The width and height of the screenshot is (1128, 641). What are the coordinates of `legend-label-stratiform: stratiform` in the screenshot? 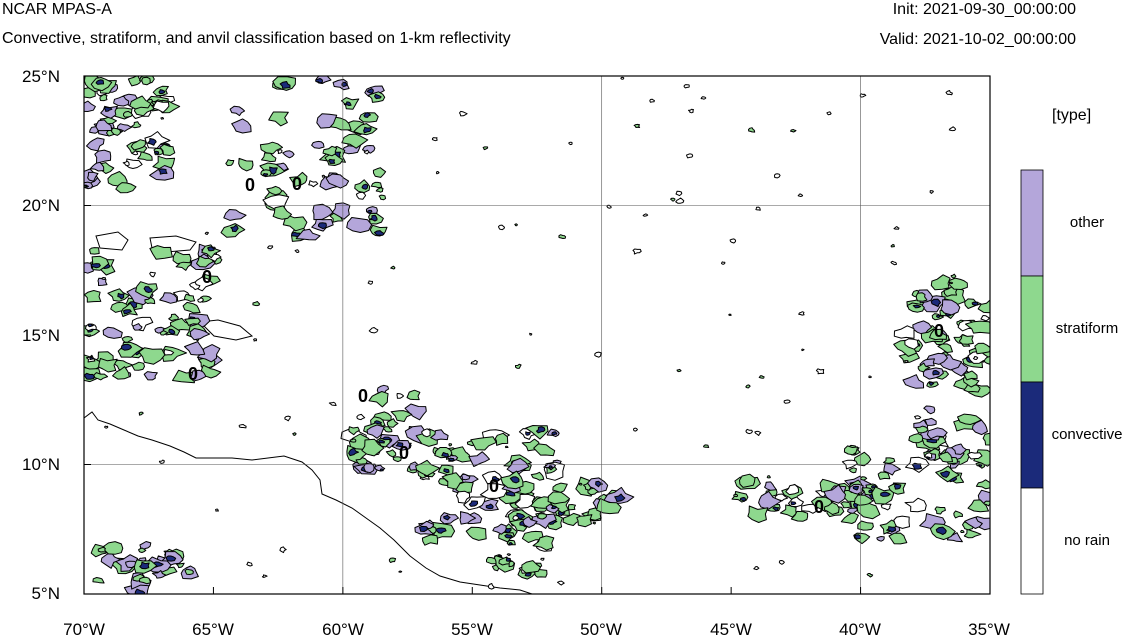 It's located at (1087, 328).